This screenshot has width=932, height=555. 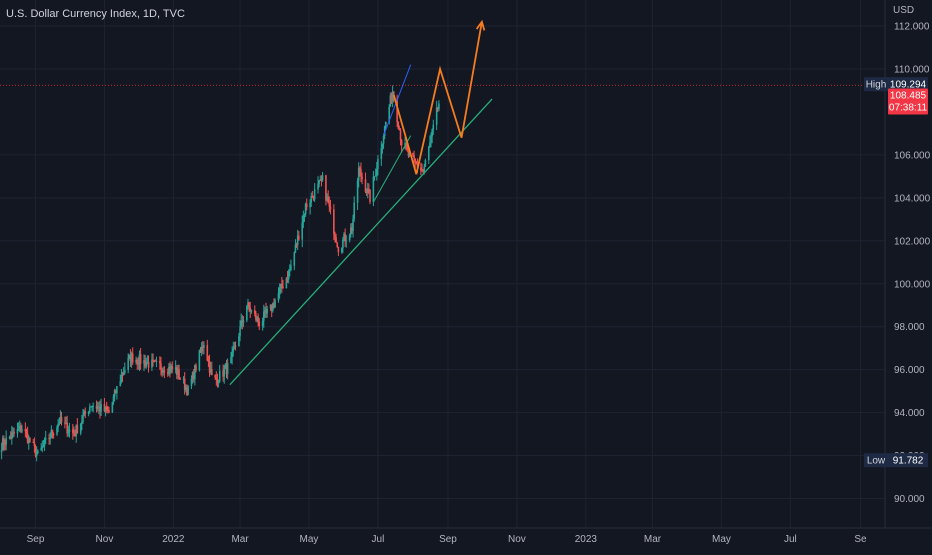 What do you see at coordinates (361, 242) in the screenshot?
I see `trendline` at bounding box center [361, 242].